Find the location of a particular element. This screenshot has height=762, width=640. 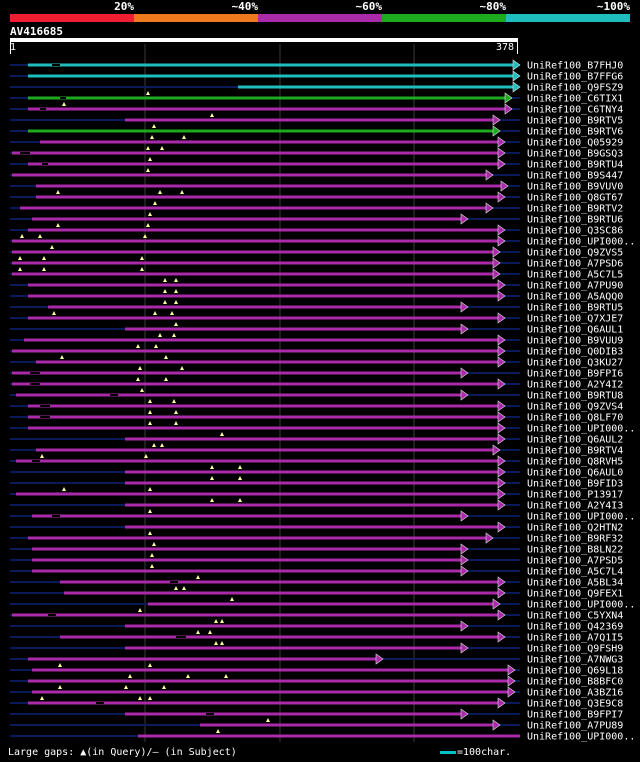

hit-label: UniRef100_B8BFC0 is located at coordinates (575, 682).